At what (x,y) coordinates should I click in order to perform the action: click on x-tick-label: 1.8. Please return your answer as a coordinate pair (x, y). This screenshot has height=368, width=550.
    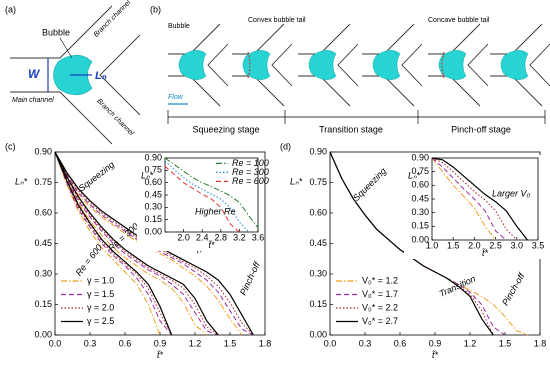
    Looking at the image, I should click on (265, 343).